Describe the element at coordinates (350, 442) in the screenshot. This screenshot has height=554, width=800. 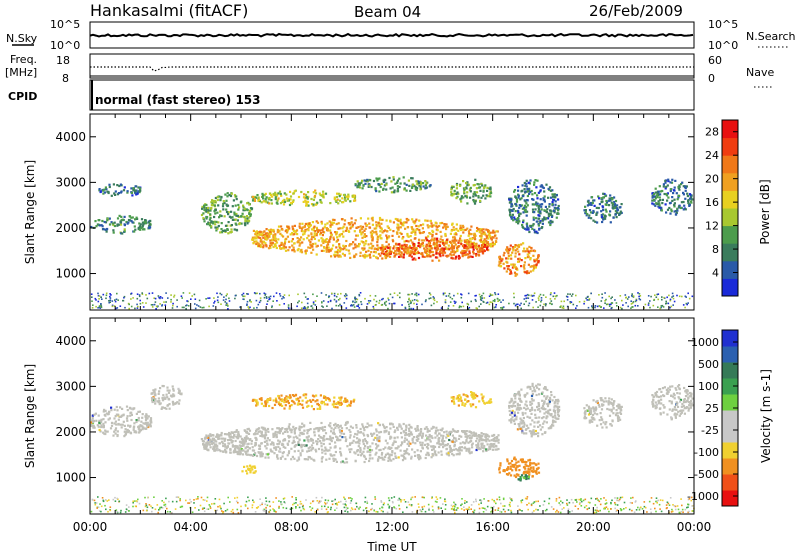
I see `vel-echo-region` at that location.